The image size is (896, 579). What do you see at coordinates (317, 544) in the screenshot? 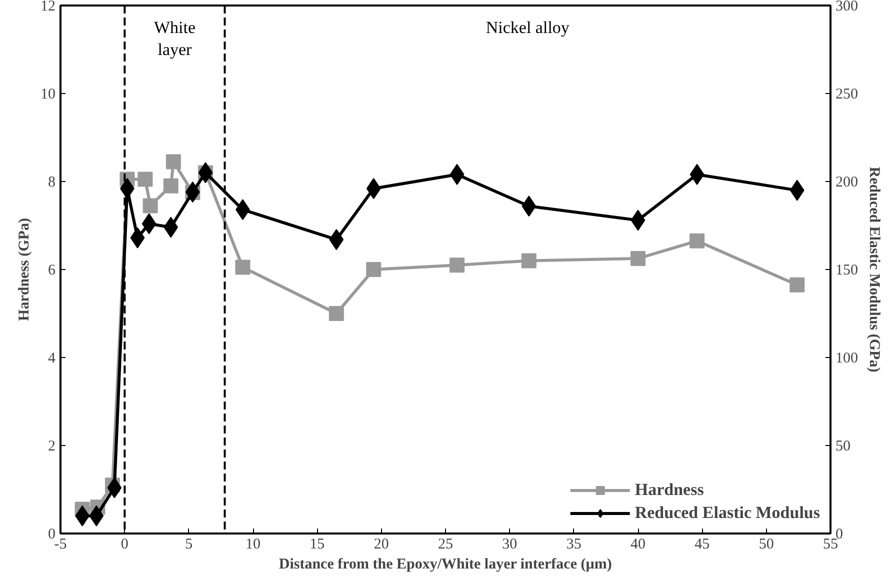
I see `x-tick-label: 15` at bounding box center [317, 544].